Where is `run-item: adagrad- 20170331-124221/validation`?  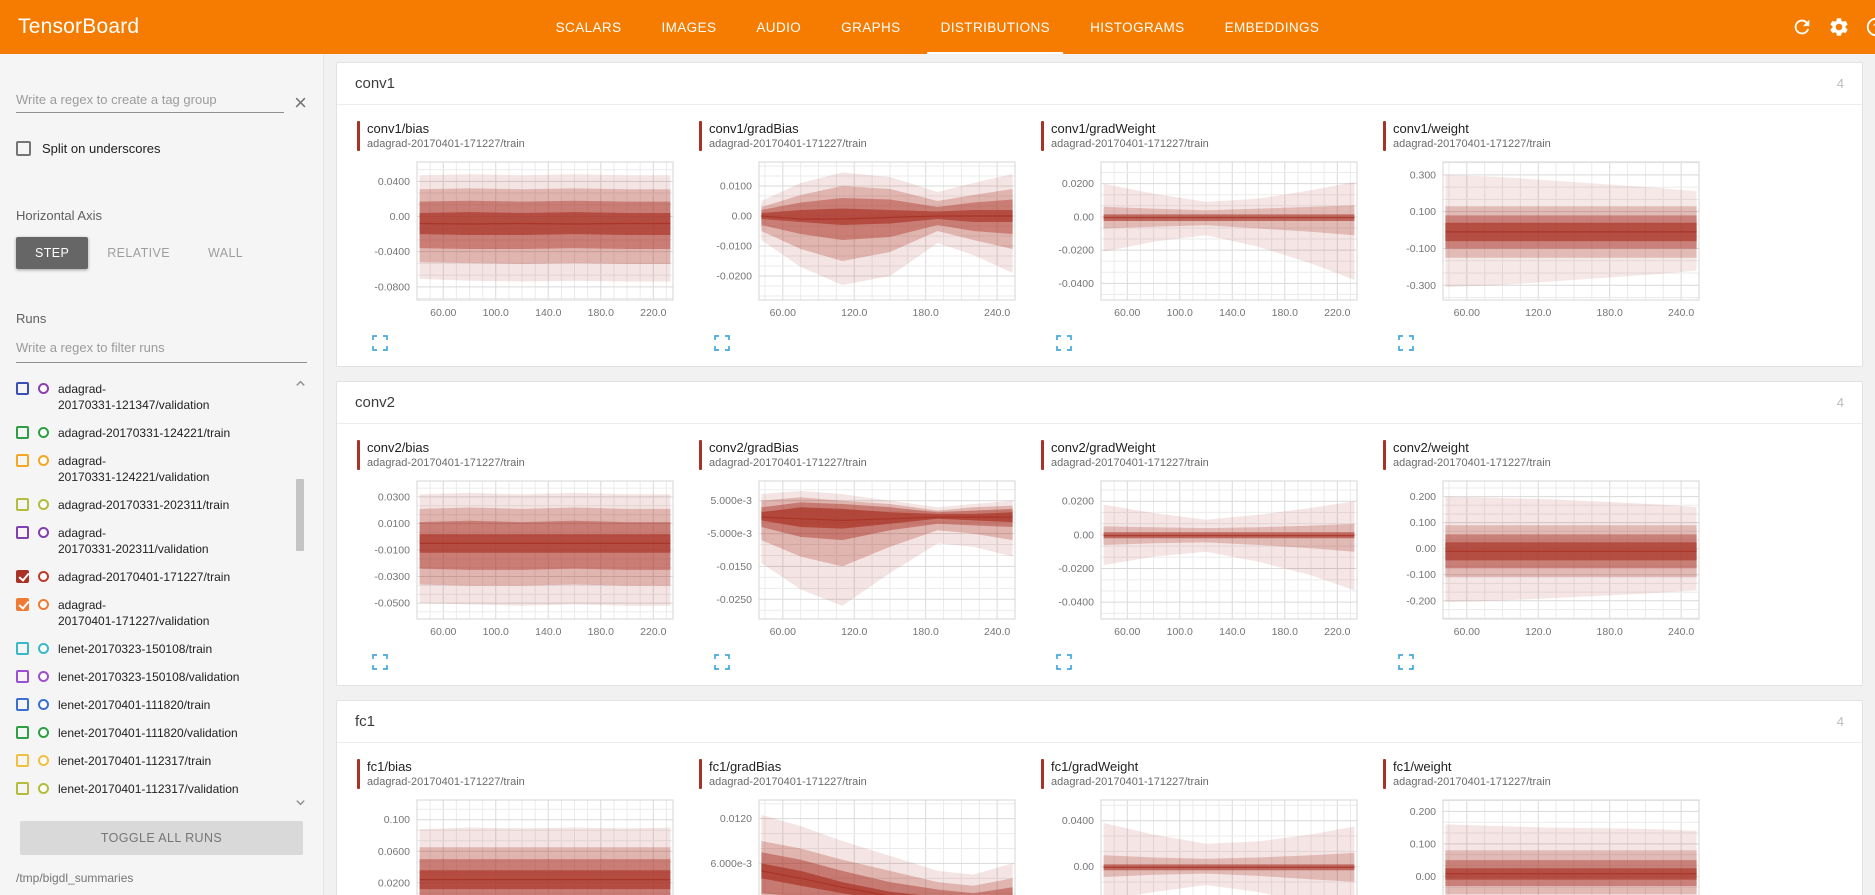 run-item: adagrad- 20170331-124221/validation is located at coordinates (152, 469).